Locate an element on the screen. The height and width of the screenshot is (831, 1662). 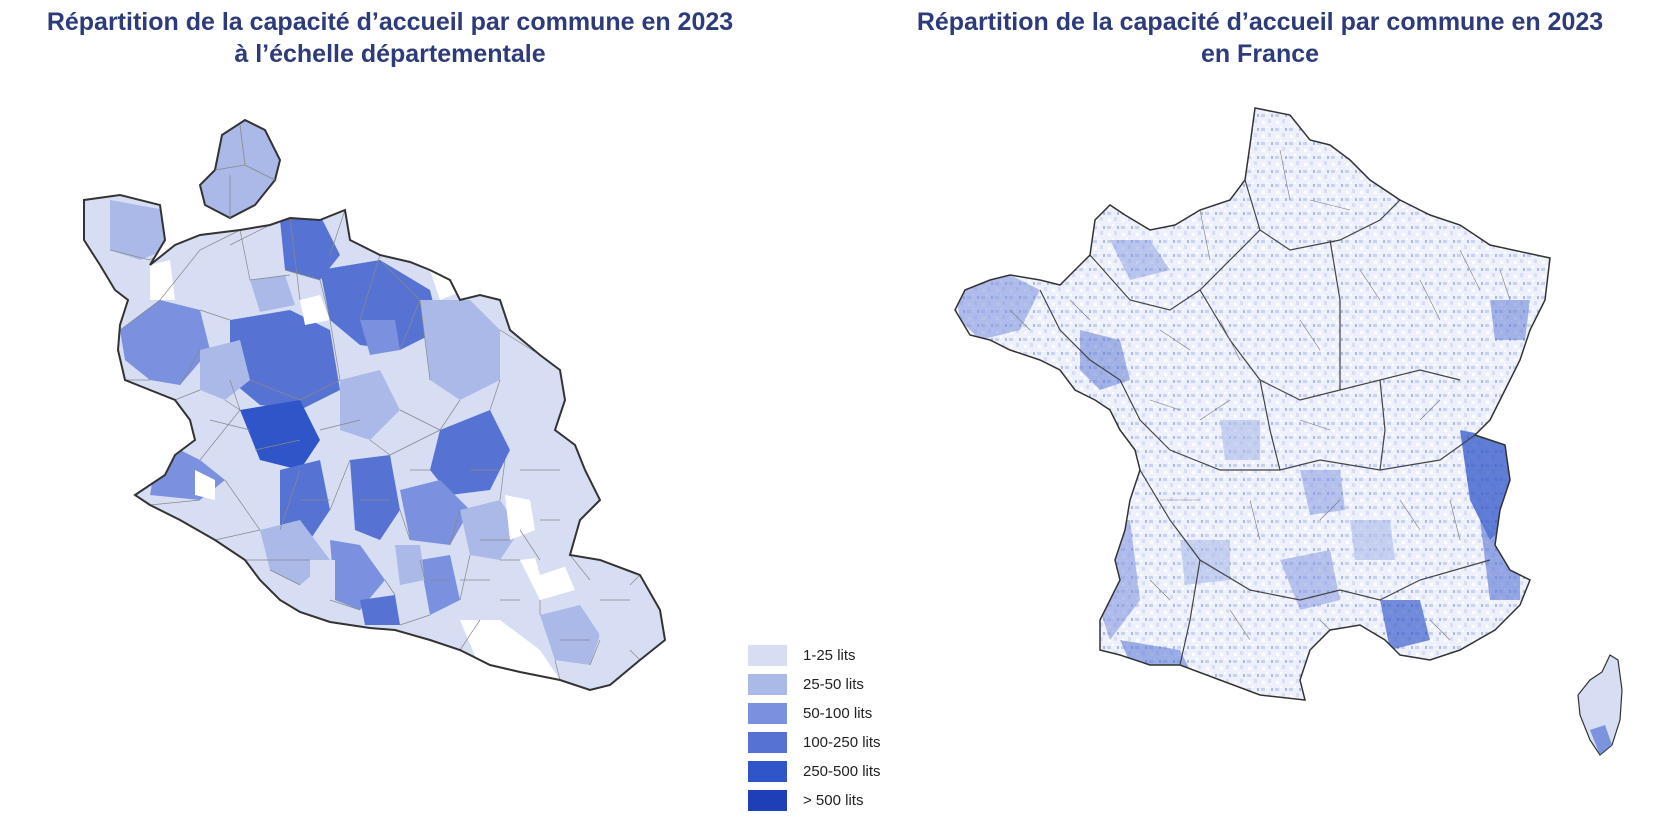
legend-label: 25-50 lits is located at coordinates (833, 684).